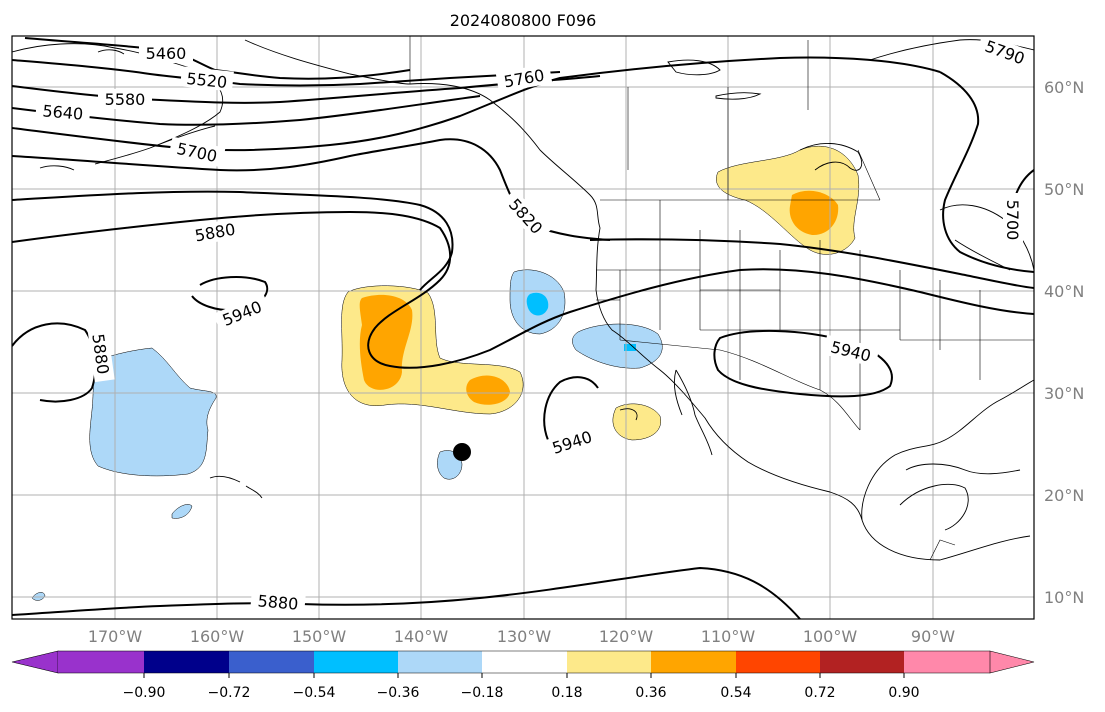  What do you see at coordinates (1064, 189) in the screenshot?
I see `lat-label: 50°N` at bounding box center [1064, 189].